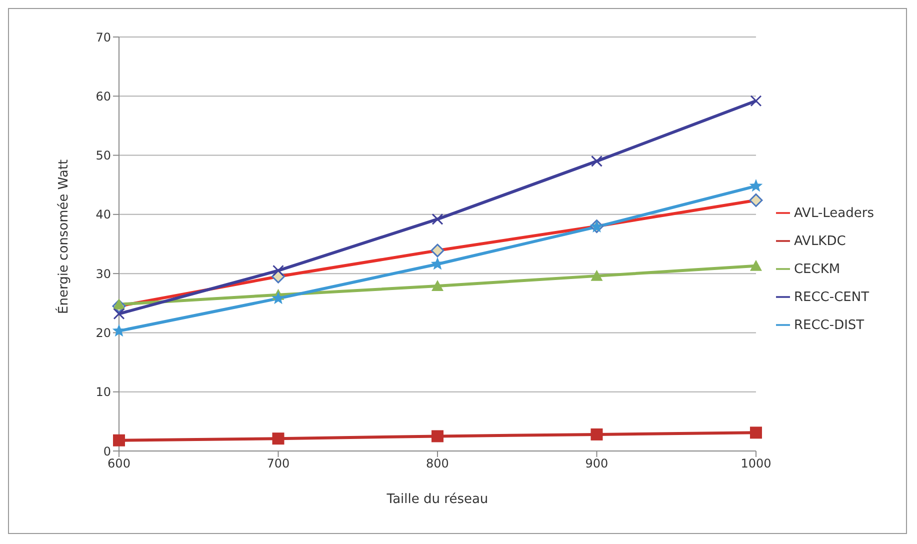 This screenshot has height=544, width=917. Describe the element at coordinates (63, 236) in the screenshot. I see `y-axis-title: Énergie consomée Watt` at that location.